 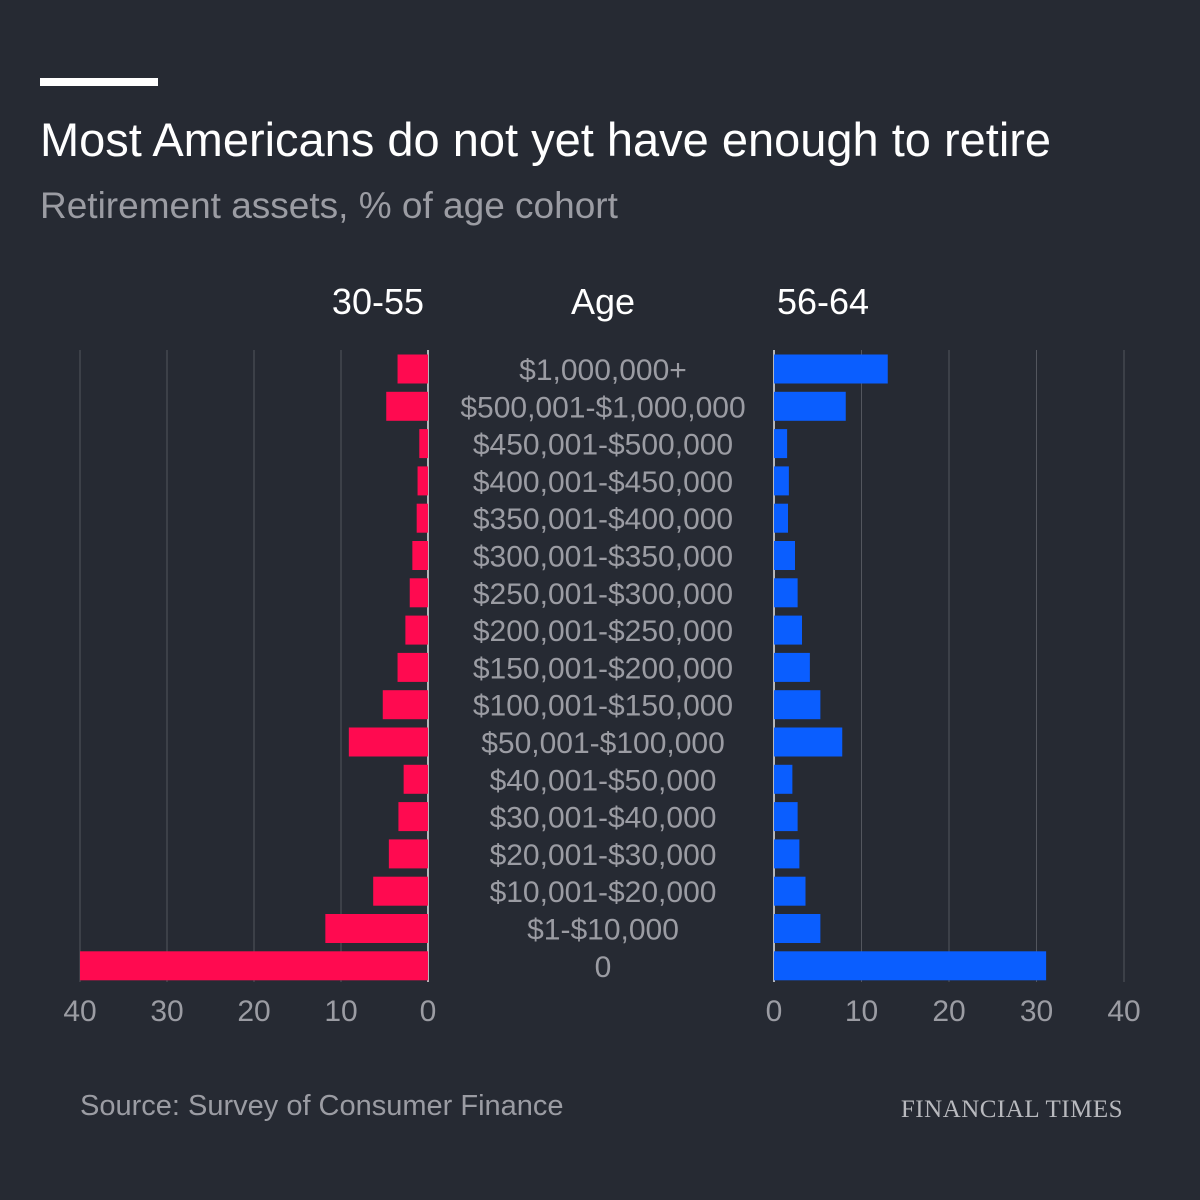 I want to click on category-label-5: $300,001-$350,000, so click(x=603, y=557).